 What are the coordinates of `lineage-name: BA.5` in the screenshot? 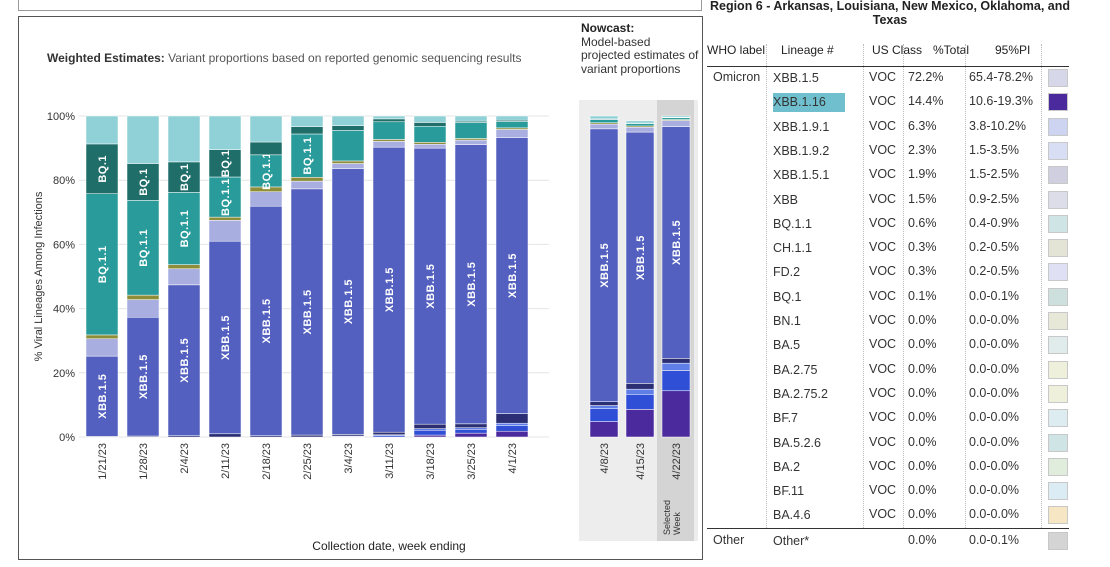 It's located at (787, 345).